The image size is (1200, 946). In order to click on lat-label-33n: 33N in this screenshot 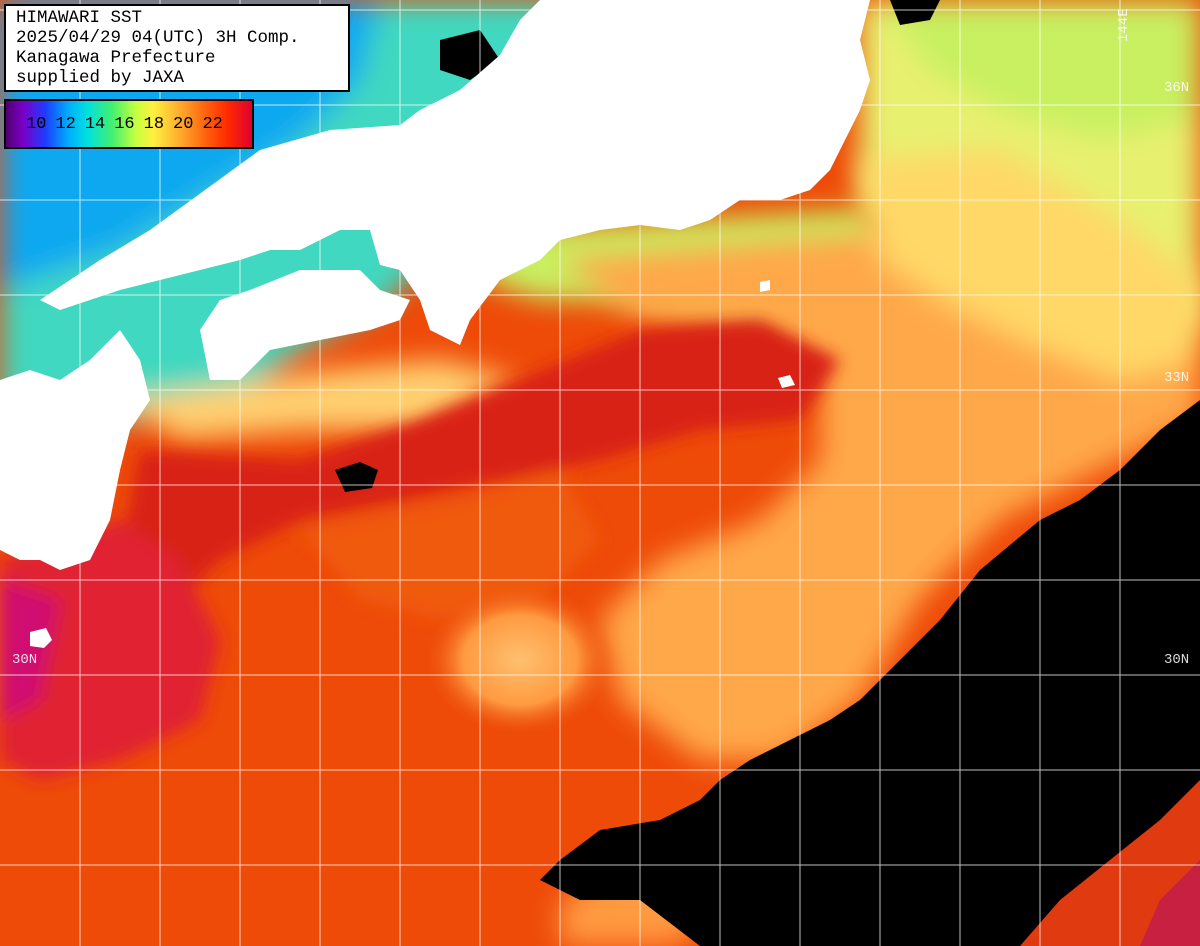, I will do `click(1177, 378)`.